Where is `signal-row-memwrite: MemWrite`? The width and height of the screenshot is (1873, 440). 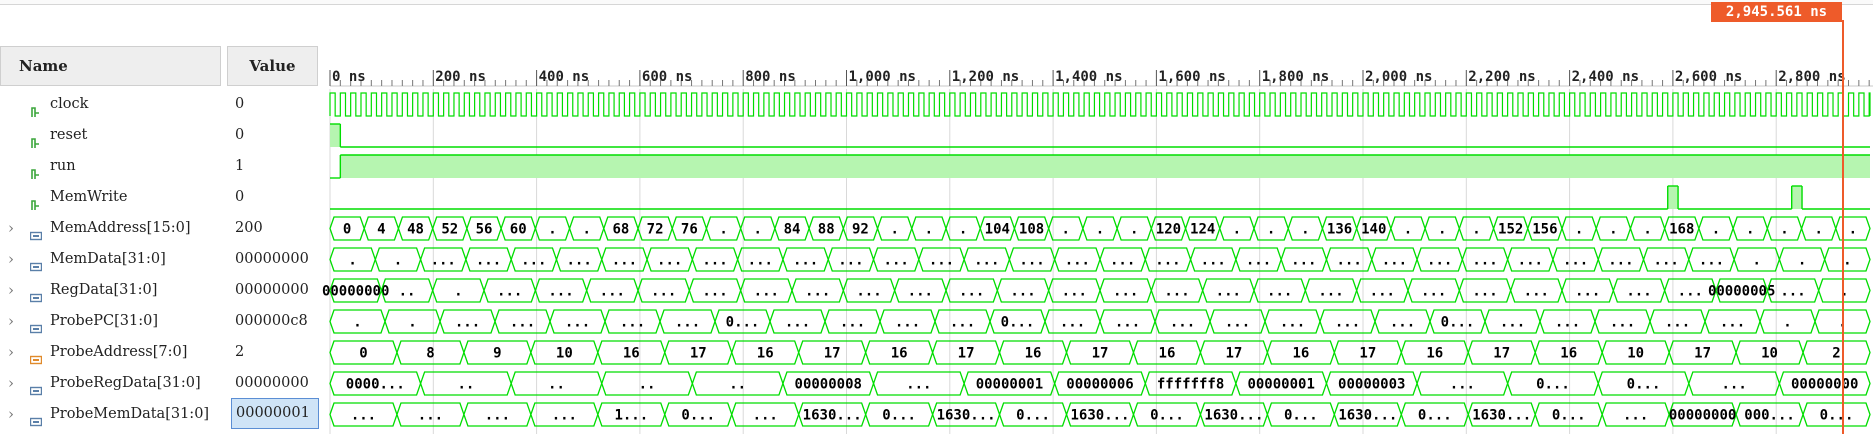 signal-row-memwrite: MemWrite is located at coordinates (111, 197).